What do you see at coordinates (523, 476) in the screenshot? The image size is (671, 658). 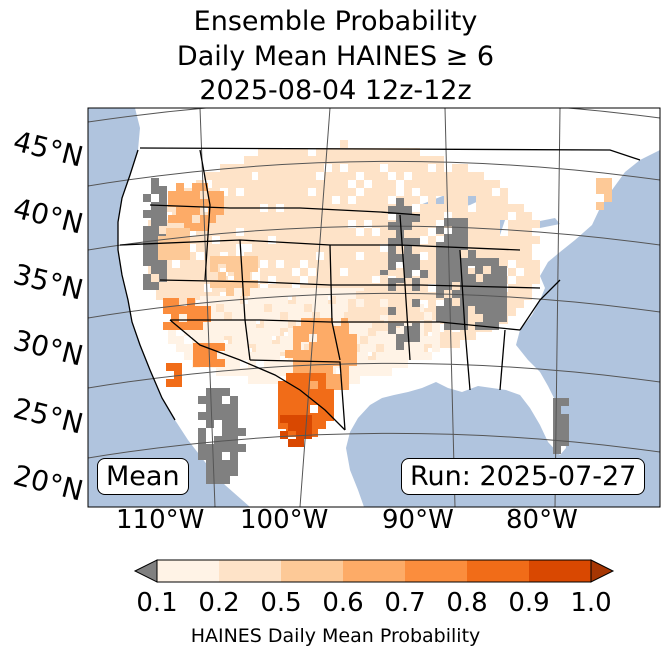 I see `run-date-label: Run: 2025-07-27` at bounding box center [523, 476].